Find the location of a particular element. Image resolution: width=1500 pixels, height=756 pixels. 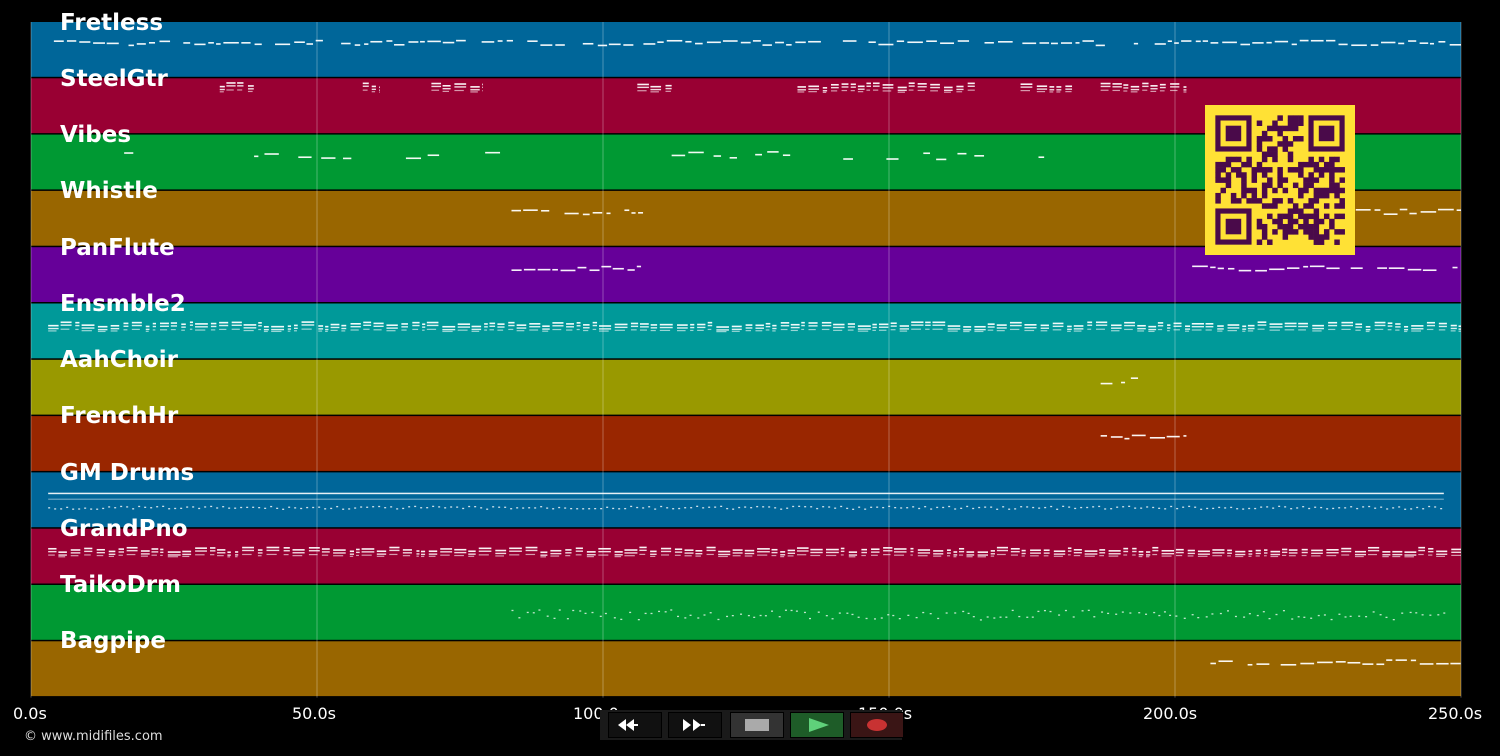

fast-forward-button is located at coordinates (695, 725).